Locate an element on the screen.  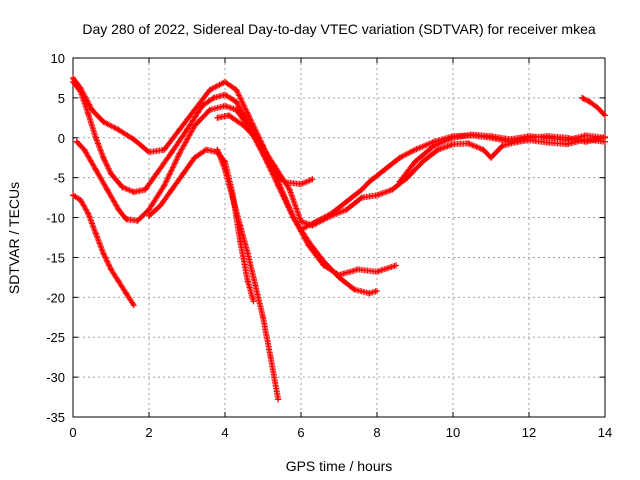
x-tick-label: 6 is located at coordinates (300, 432).